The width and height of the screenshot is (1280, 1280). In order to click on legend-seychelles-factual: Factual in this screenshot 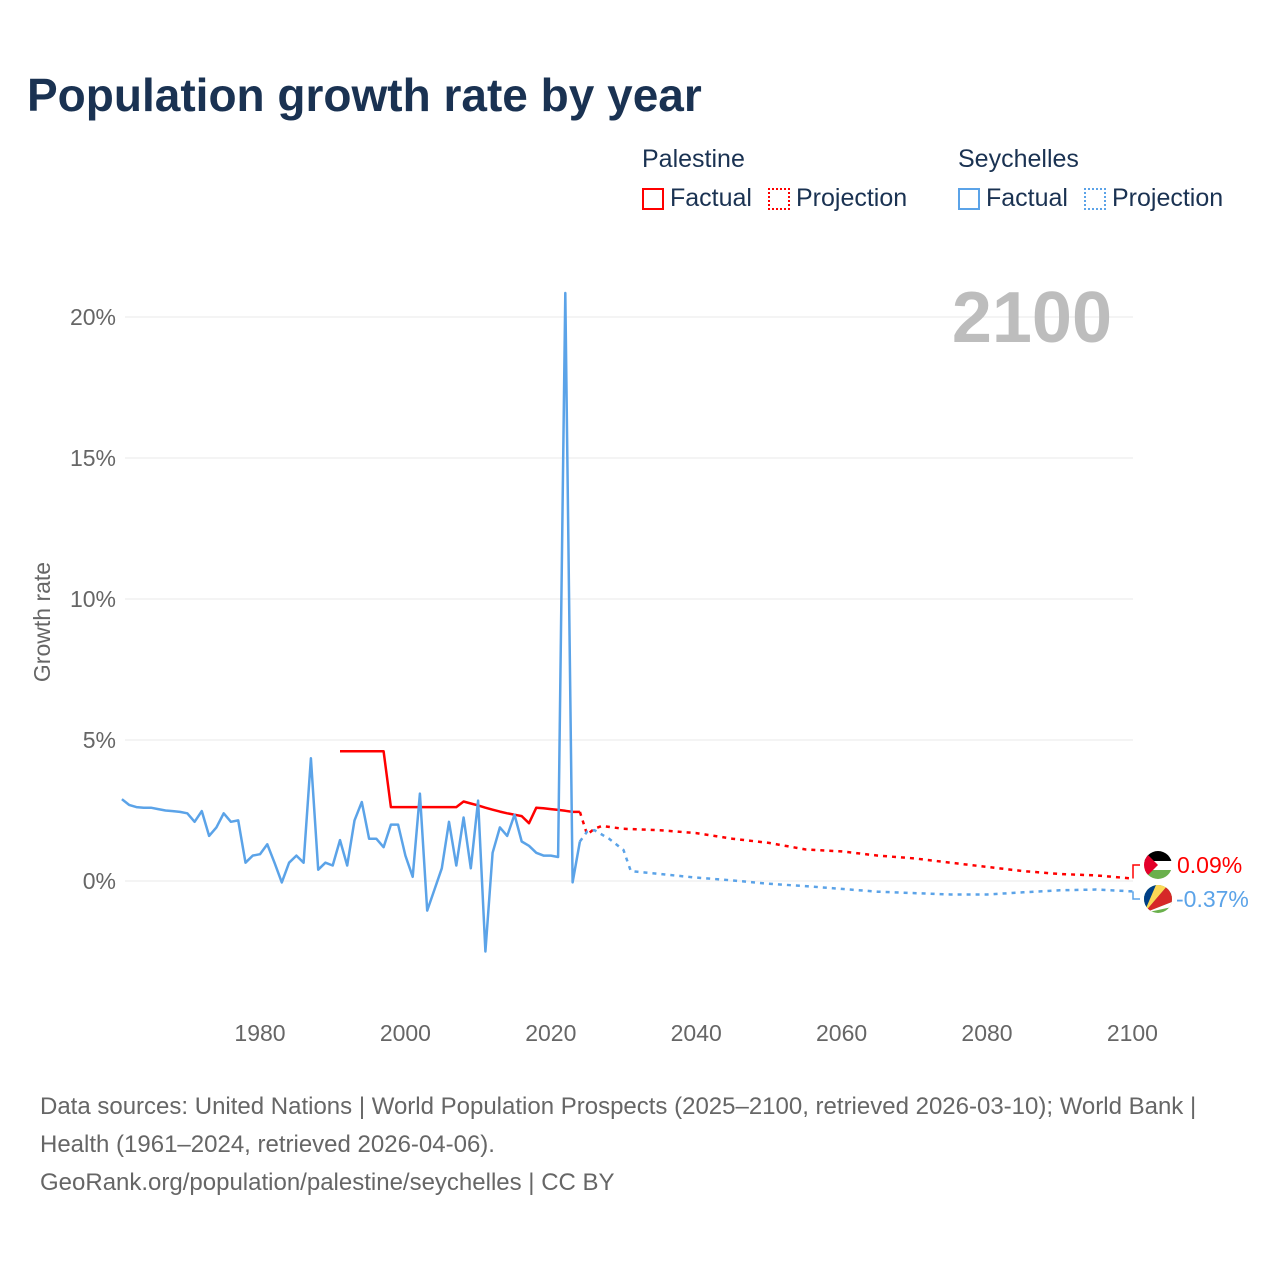, I will do `click(1013, 198)`.